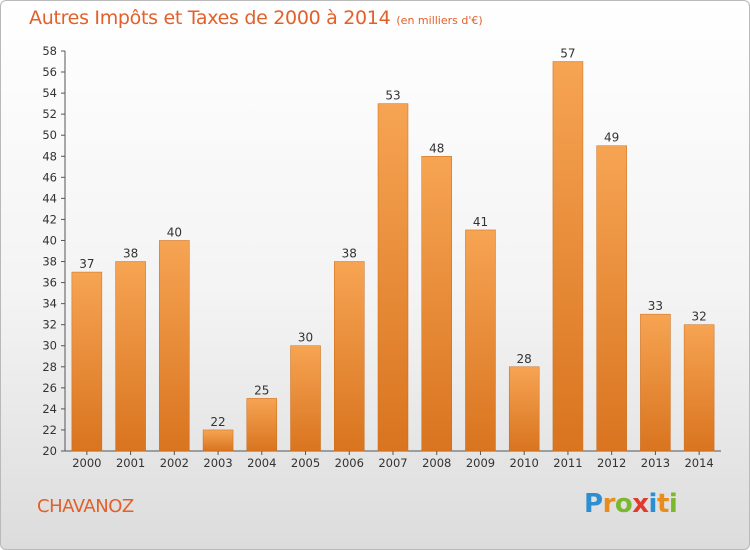 This screenshot has width=750, height=550. What do you see at coordinates (174, 346) in the screenshot?
I see `bar-2002` at bounding box center [174, 346].